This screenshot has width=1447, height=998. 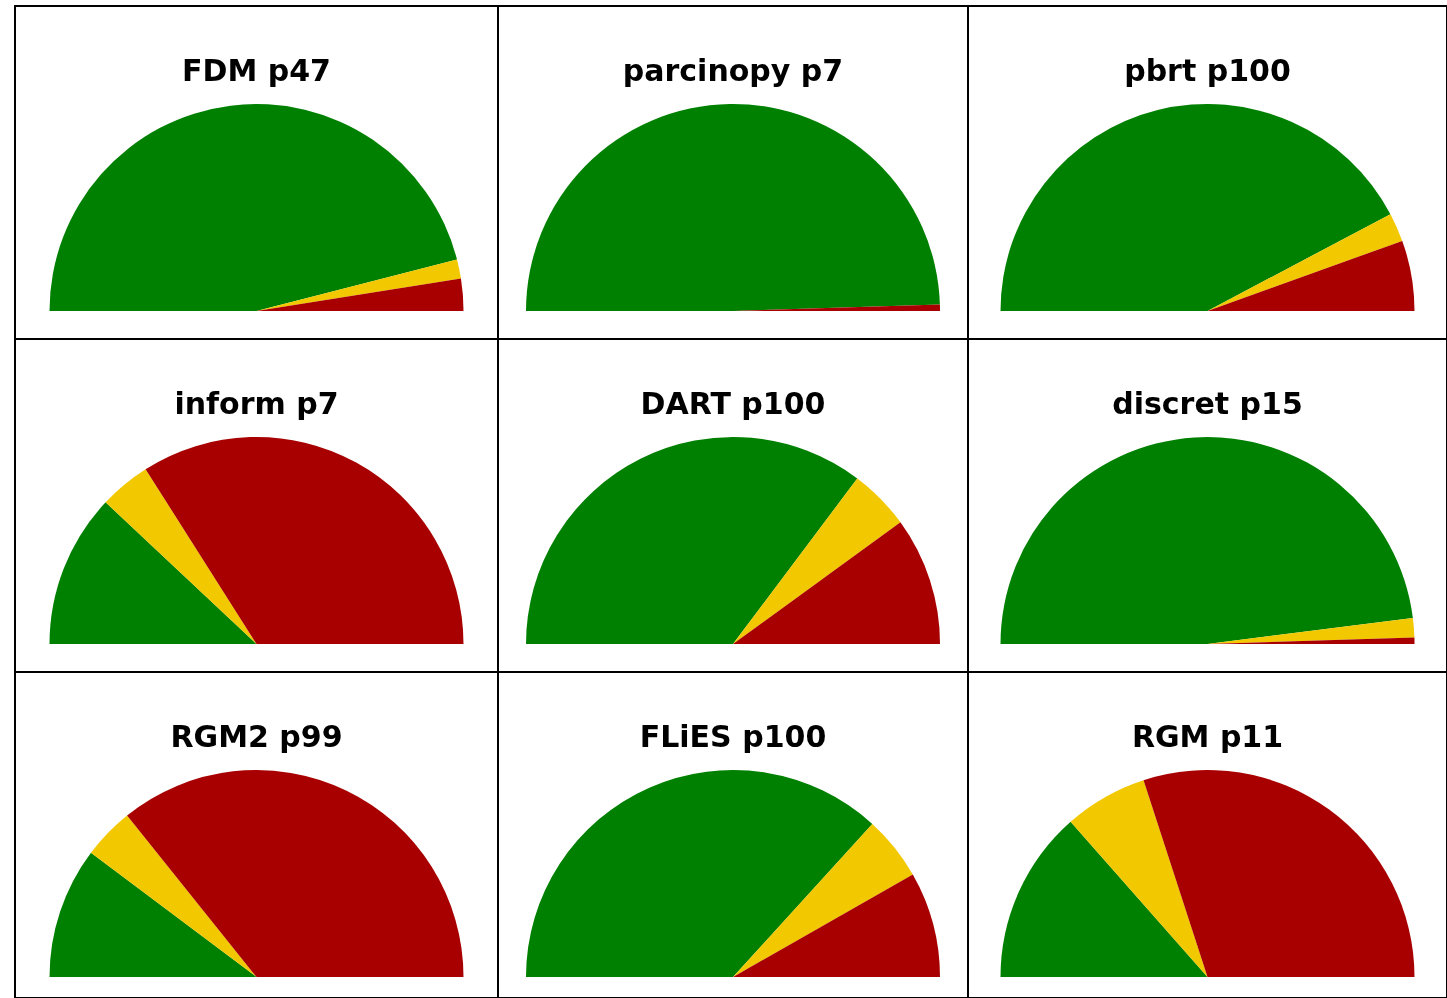 I want to click on chart-title: FDM p47, so click(x=256, y=70).